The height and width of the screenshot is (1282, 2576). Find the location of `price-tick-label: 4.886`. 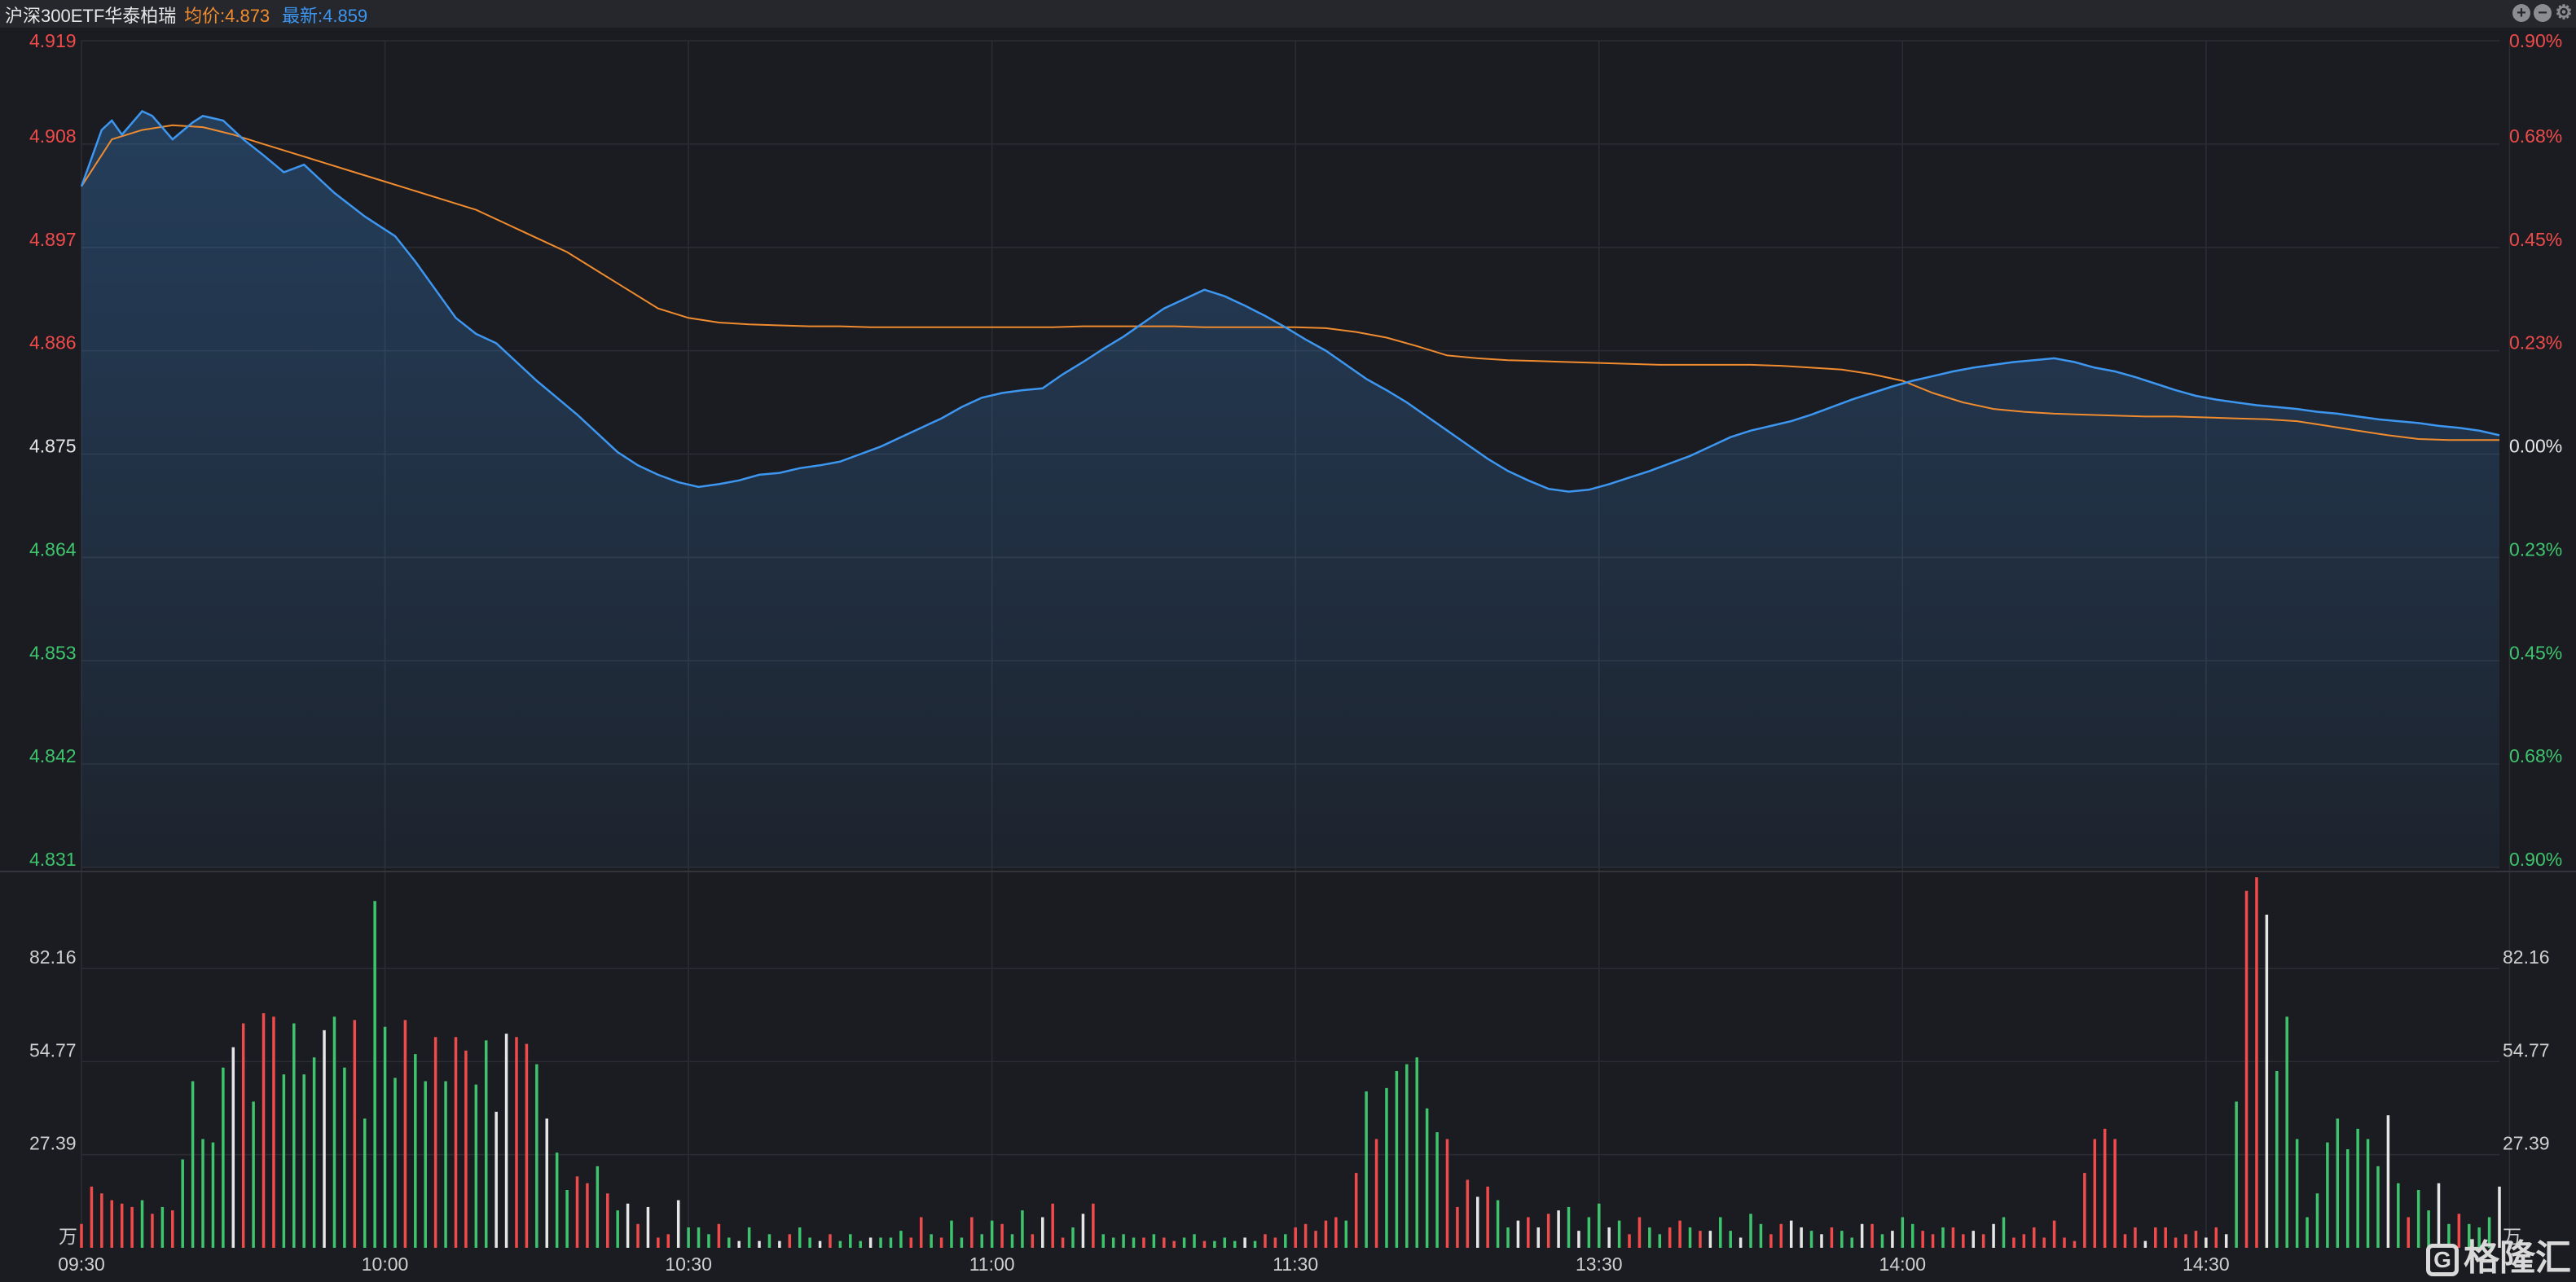

price-tick-label: 4.886 is located at coordinates (53, 343).